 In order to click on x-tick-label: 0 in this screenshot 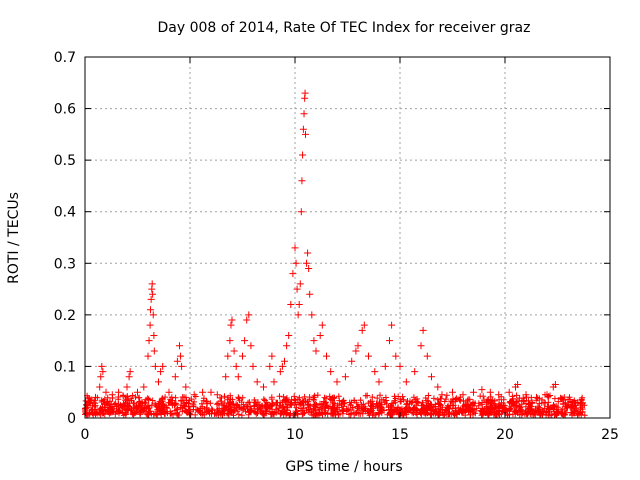, I will do `click(85, 435)`.